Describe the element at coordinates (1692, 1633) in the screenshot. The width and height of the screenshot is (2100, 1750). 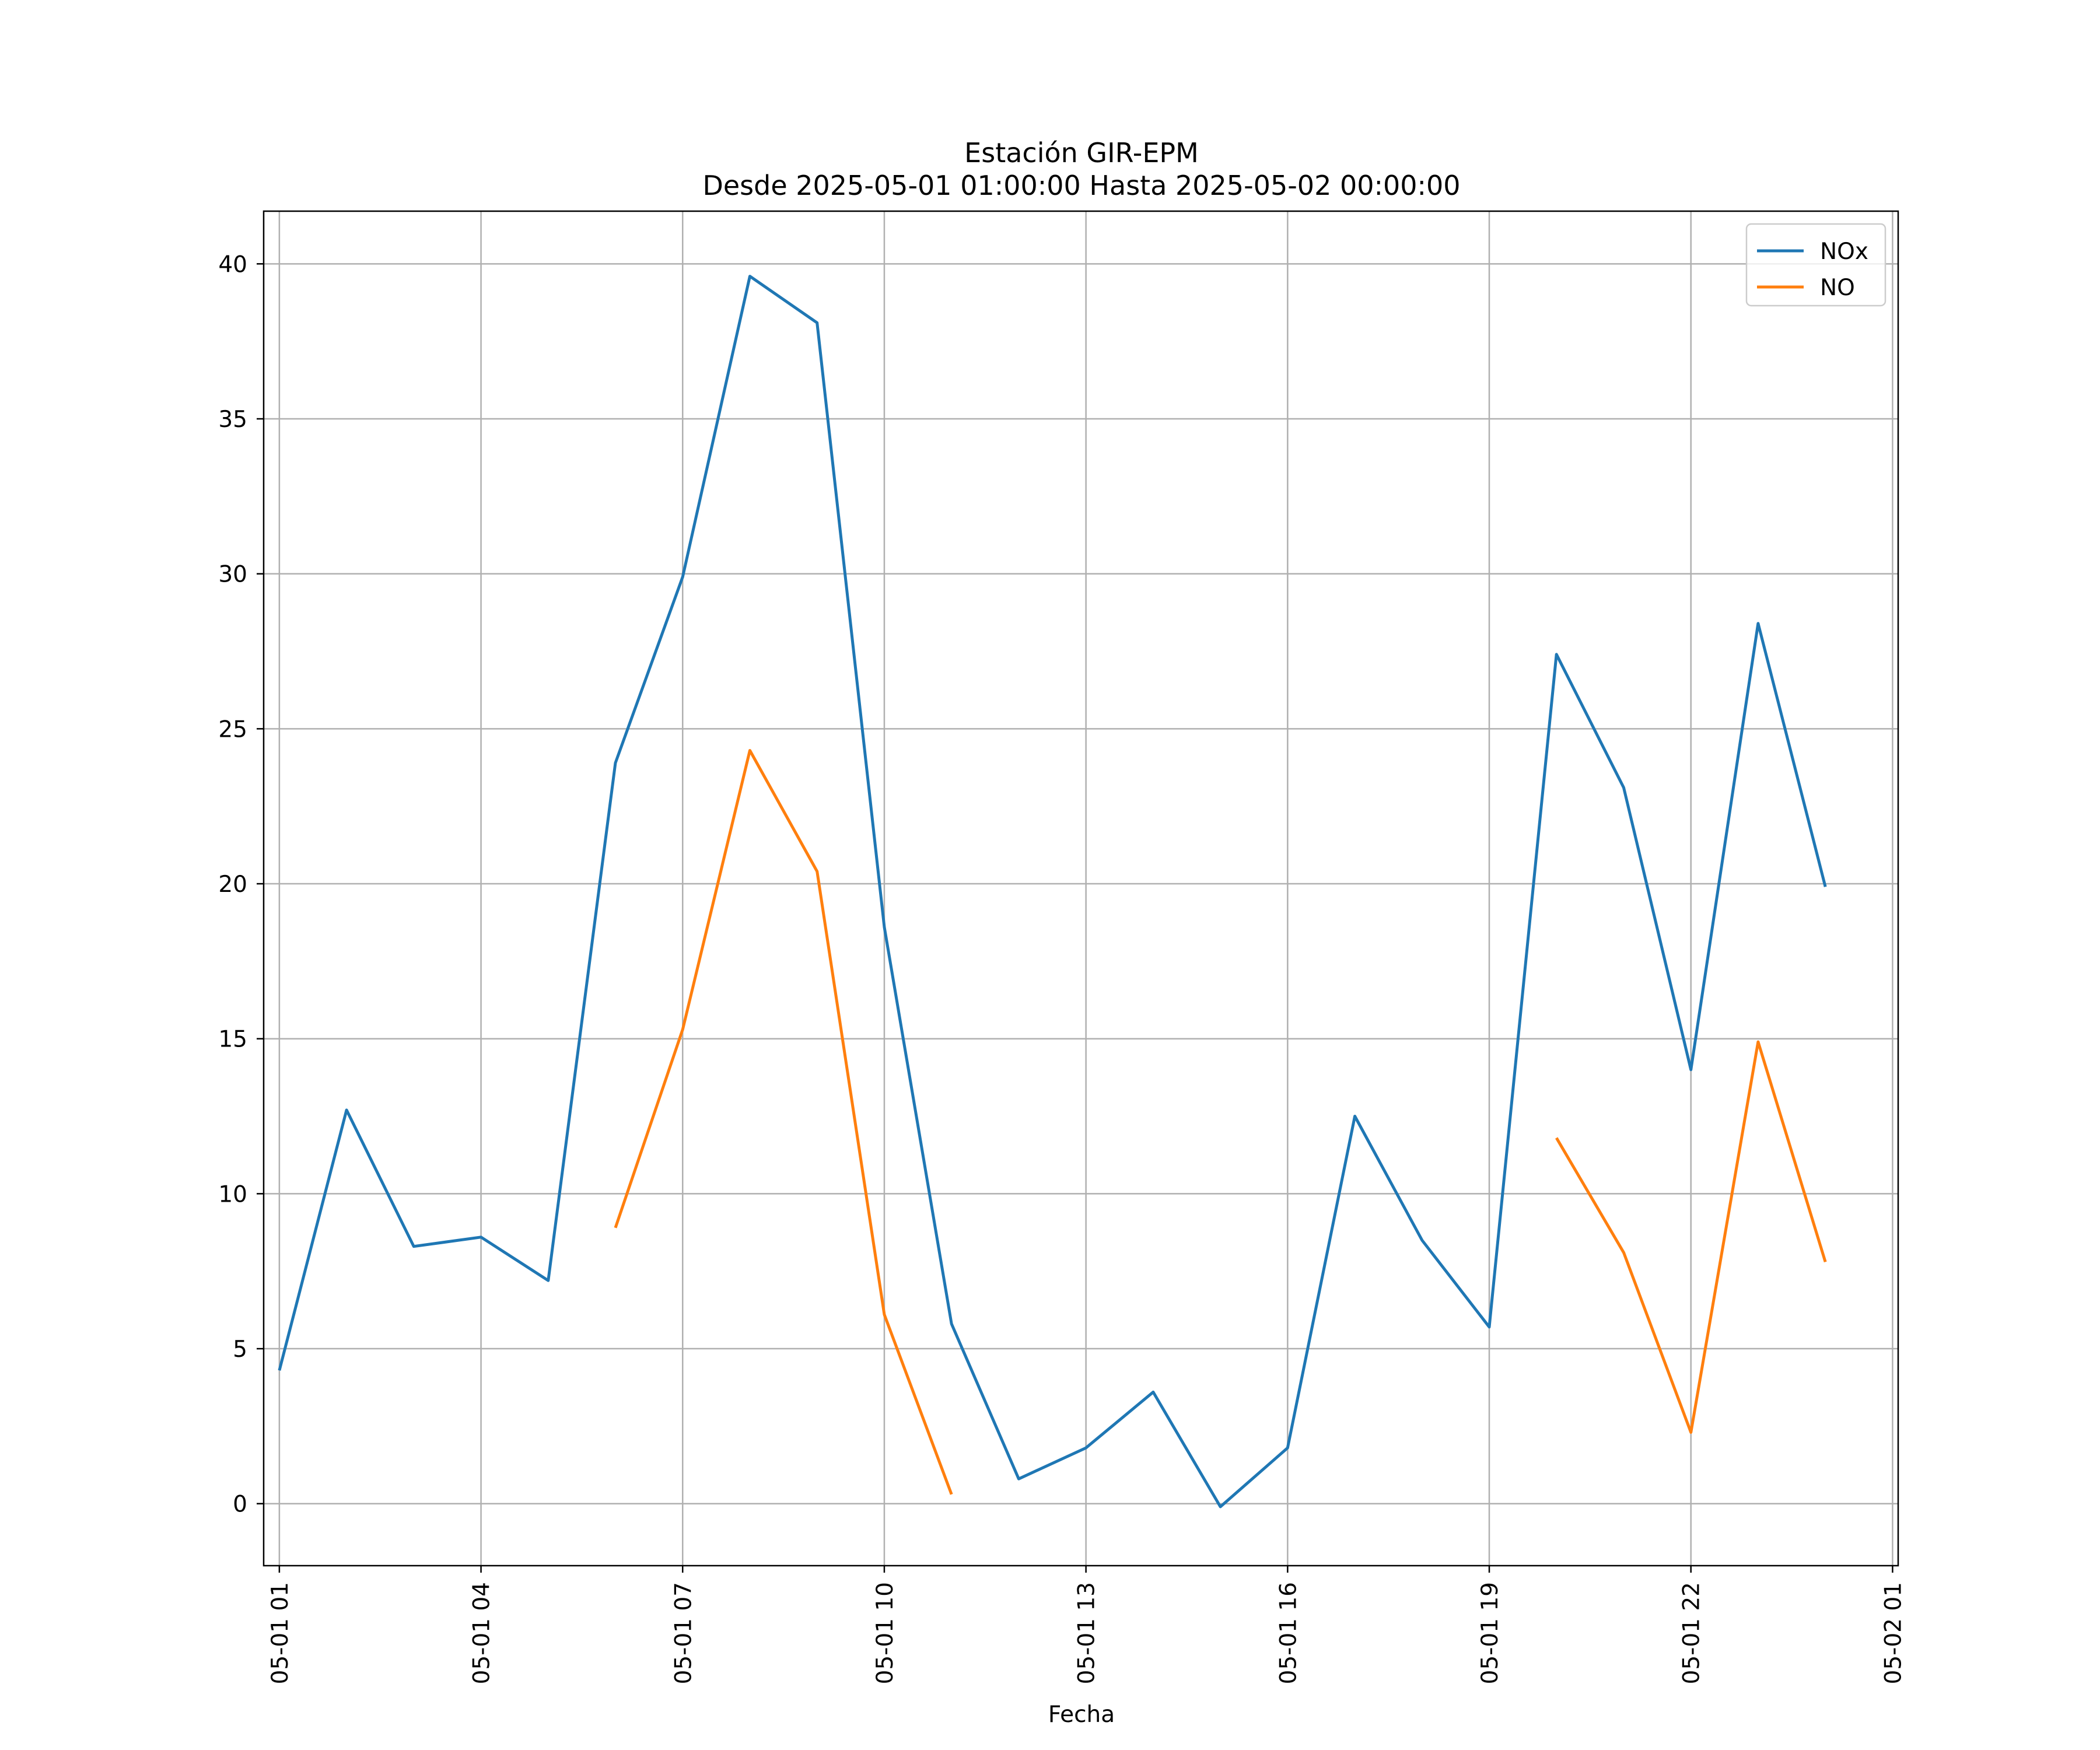
I see `x-tick-label: 05-01 22` at that location.